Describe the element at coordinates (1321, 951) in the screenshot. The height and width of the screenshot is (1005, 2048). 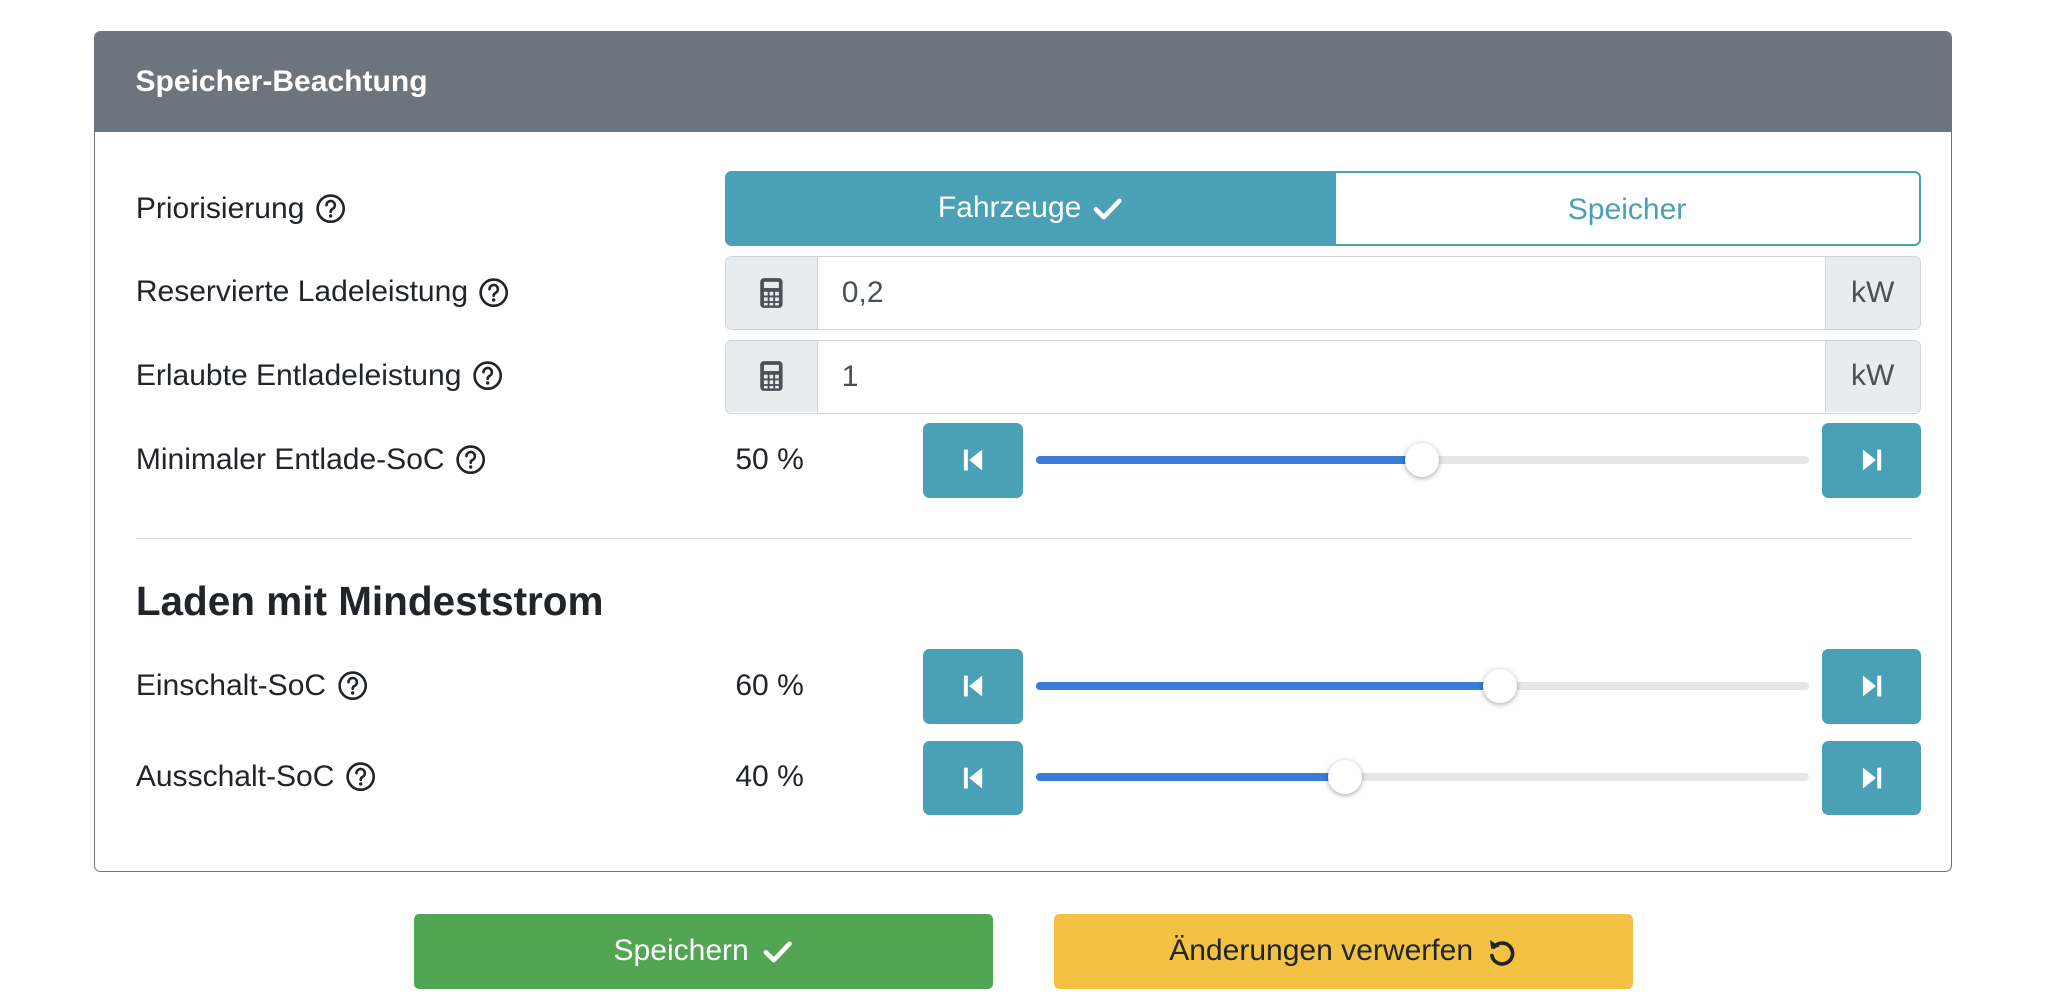
I see `button-text: Änderungen verwerfen` at that location.